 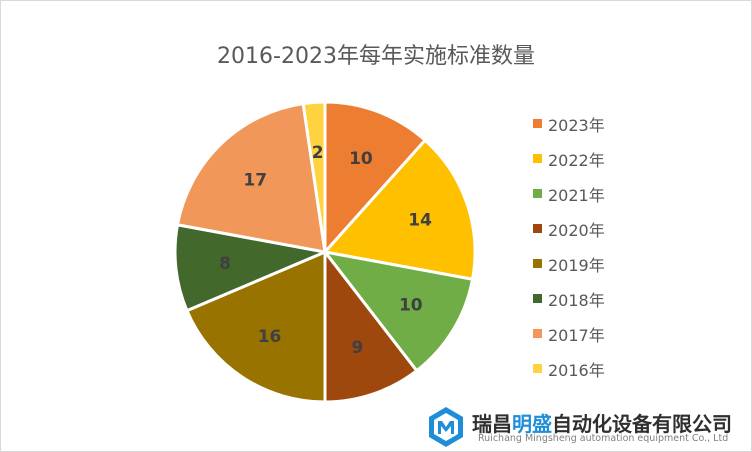 I want to click on data-label-2023年: 10, so click(x=361, y=159).